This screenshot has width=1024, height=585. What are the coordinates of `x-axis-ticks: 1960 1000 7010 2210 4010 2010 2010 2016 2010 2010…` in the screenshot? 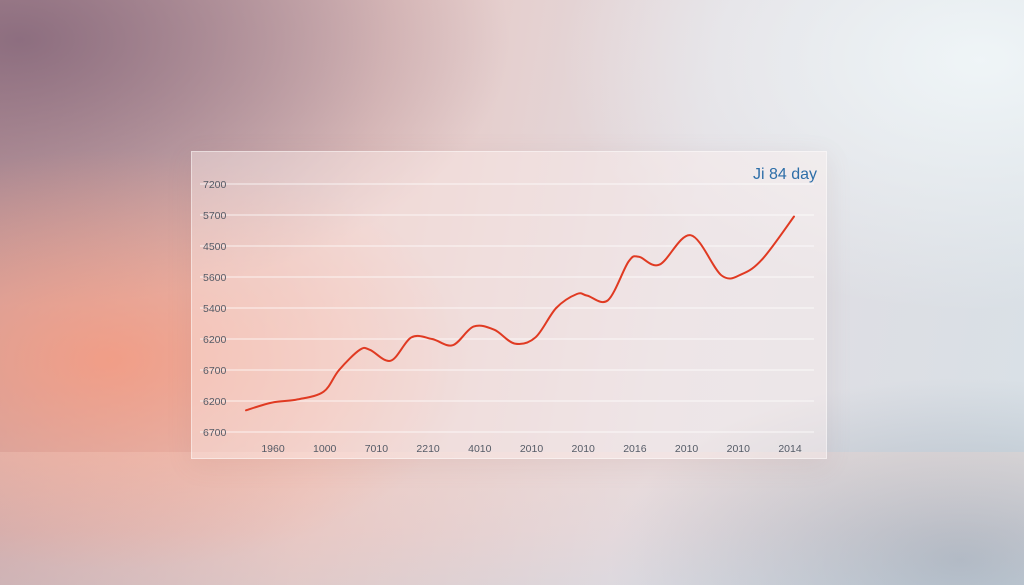 It's located at (531, 449).